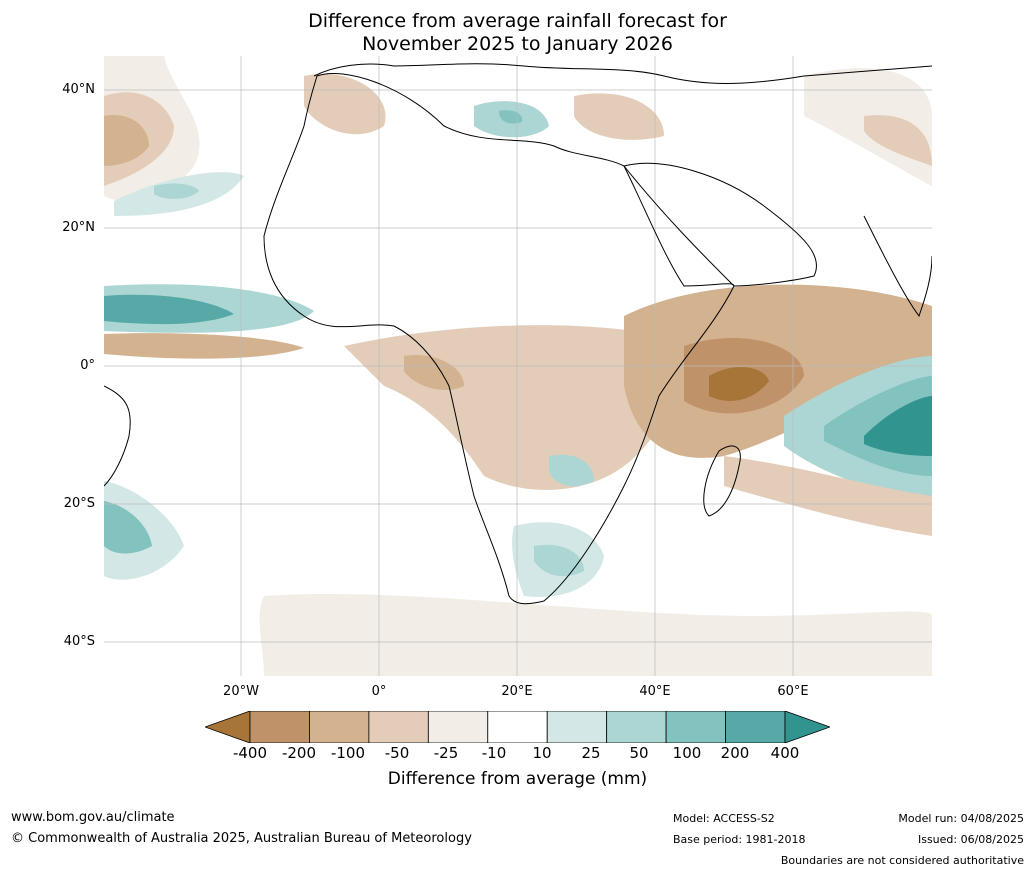  What do you see at coordinates (117, 436) in the screenshot?
I see `coastline-south-america` at bounding box center [117, 436].